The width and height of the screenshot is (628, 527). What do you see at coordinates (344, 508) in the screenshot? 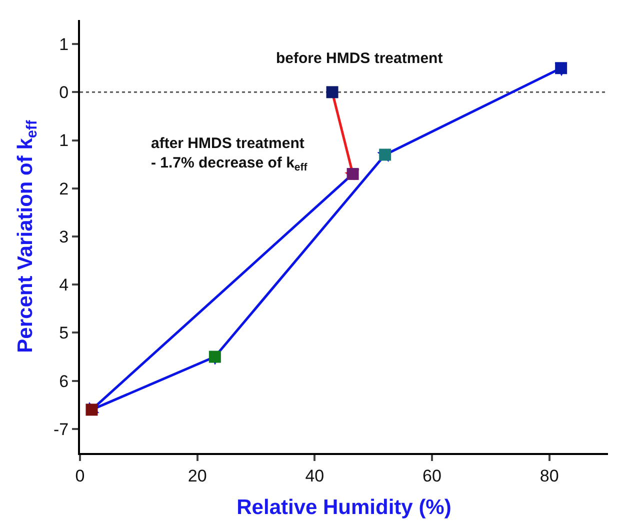
I see `x-axis-title: Relative Humidity (%)` at bounding box center [344, 508].